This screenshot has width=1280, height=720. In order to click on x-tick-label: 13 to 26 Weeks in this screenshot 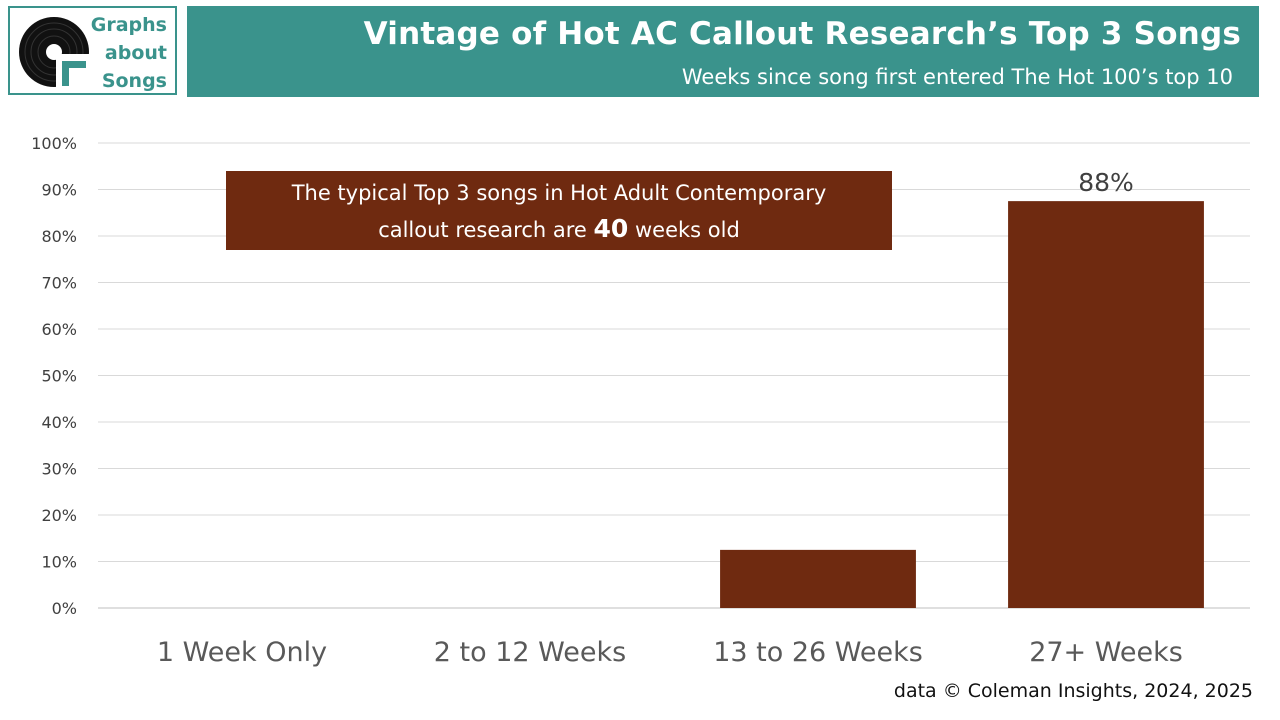, I will do `click(818, 652)`.